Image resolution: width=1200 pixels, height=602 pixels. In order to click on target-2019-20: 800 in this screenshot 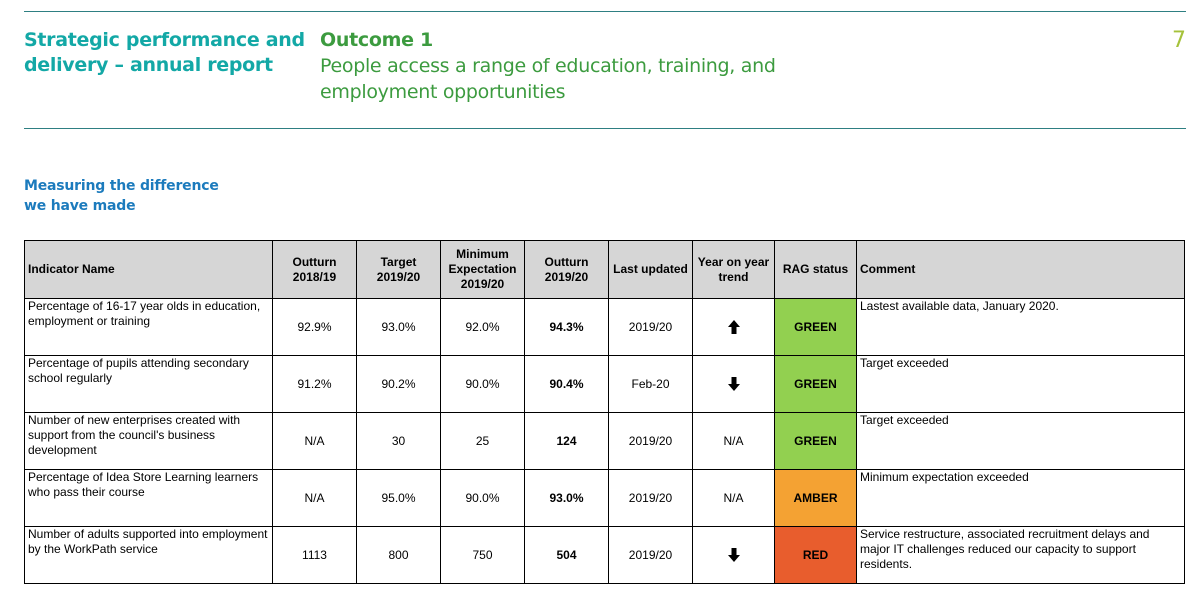, I will do `click(398, 555)`.